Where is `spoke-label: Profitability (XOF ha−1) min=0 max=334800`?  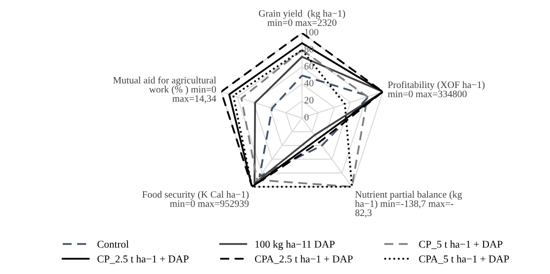
spoke-label: Profitability (XOF ha−1) min=0 max=334800 is located at coordinates (436, 89).